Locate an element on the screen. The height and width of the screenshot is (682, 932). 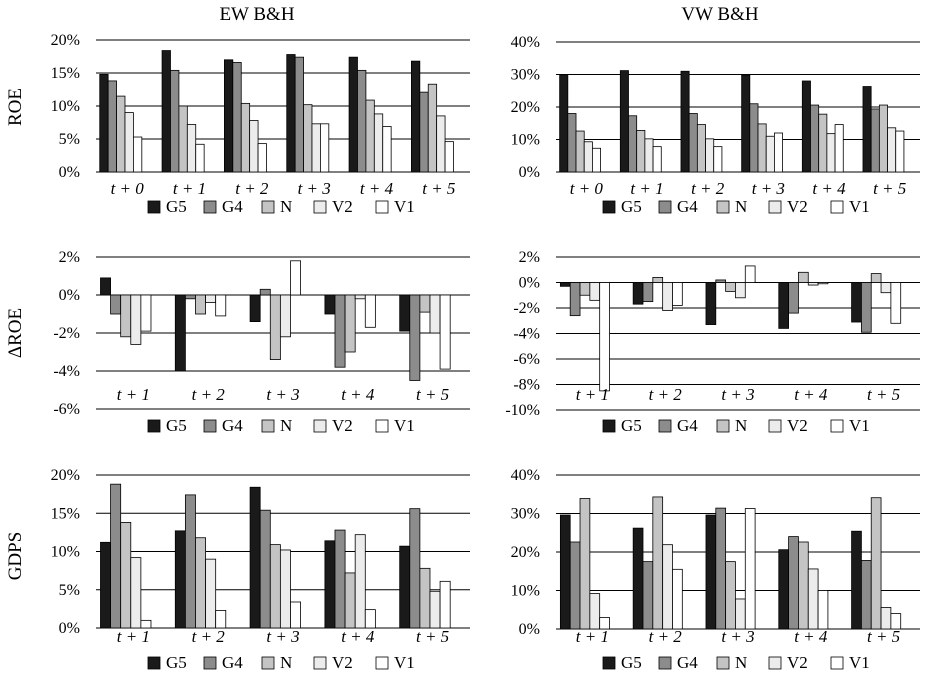
category-label: t + 0 is located at coordinates (587, 188).